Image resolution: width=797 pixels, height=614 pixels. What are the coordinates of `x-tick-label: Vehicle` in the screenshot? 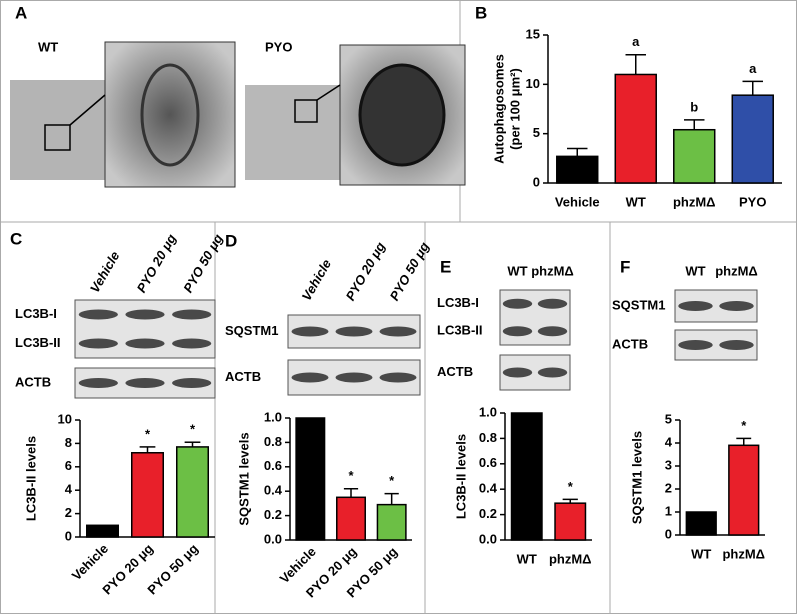 It's located at (90, 562).